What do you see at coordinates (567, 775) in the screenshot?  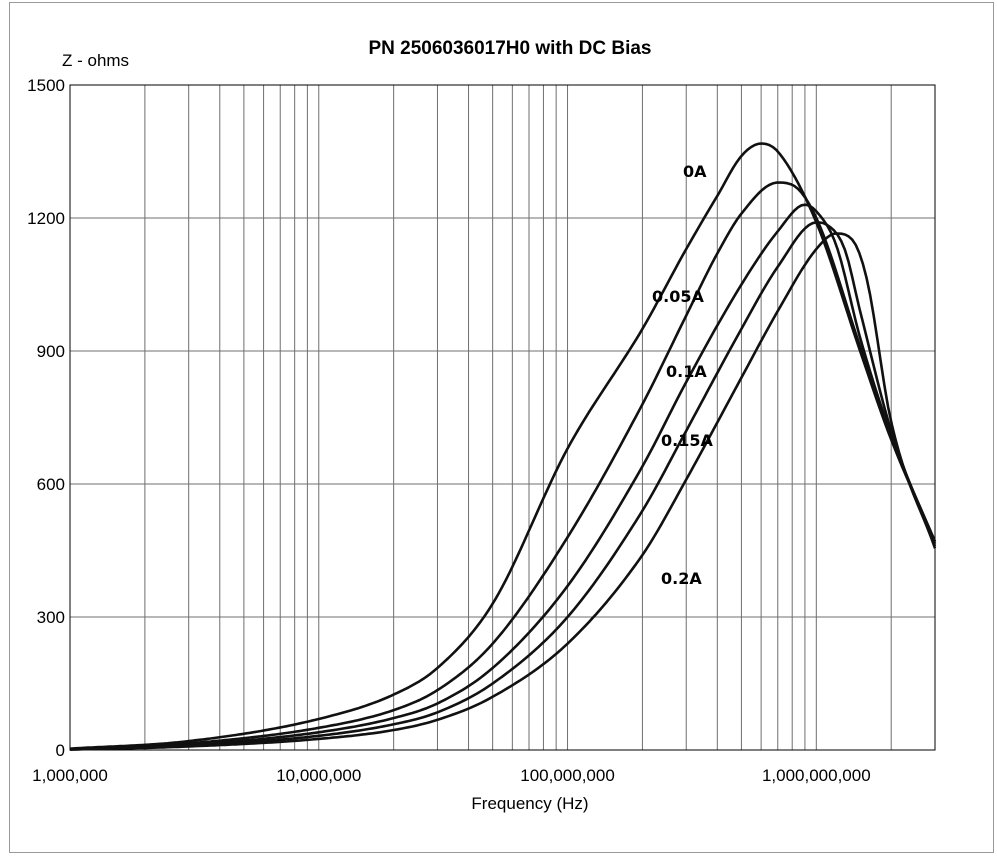 I see `x-tick-label: 100,000,000` at bounding box center [567, 775].